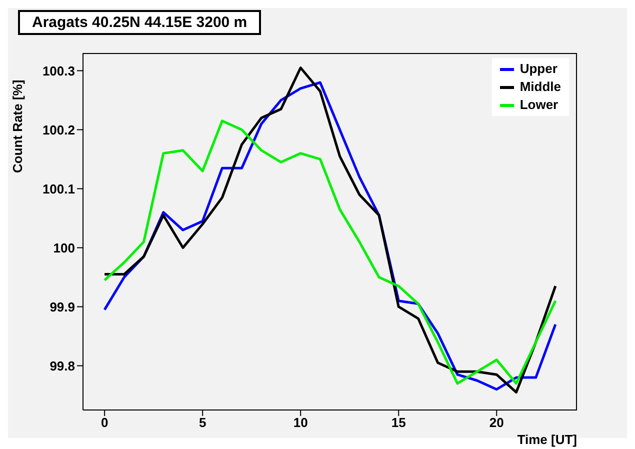 This screenshot has width=635, height=449. What do you see at coordinates (62, 366) in the screenshot?
I see `y-tick-label: 99.8` at bounding box center [62, 366].